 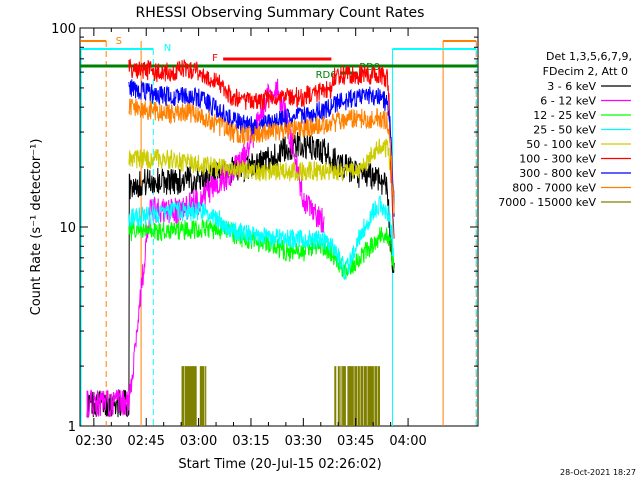 I want to click on legend-entry-label: 300 - 800 keV, so click(x=557, y=173).